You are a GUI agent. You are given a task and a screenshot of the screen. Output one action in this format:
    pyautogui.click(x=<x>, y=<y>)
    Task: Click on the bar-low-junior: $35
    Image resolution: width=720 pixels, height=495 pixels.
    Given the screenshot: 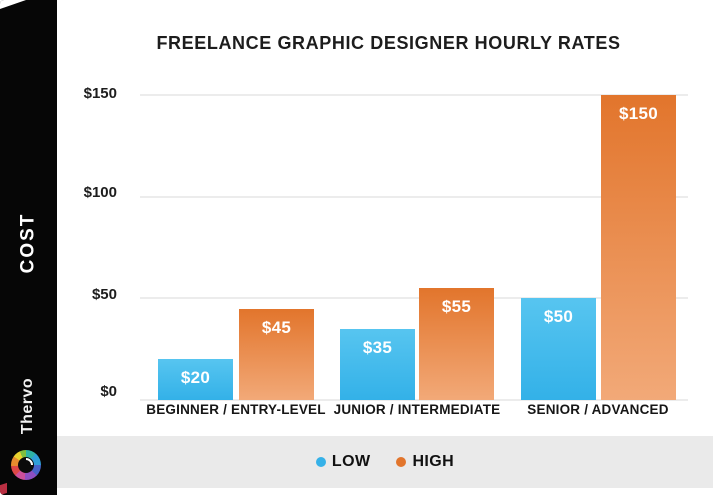 What is the action you would take?
    pyautogui.click(x=377, y=364)
    